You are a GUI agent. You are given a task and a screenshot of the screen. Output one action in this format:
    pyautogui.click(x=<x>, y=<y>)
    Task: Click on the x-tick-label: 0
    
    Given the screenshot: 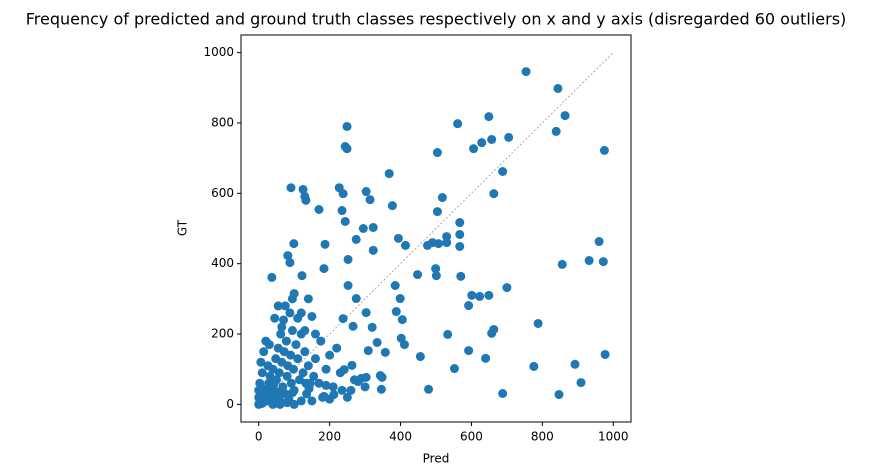 What is the action you would take?
    pyautogui.click(x=259, y=437)
    